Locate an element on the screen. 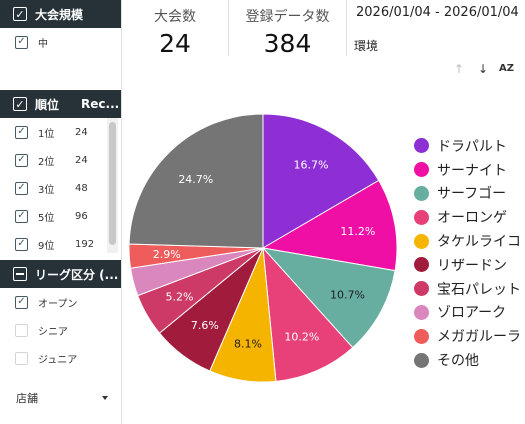  legend-item: 宝石パレット is located at coordinates (467, 289).